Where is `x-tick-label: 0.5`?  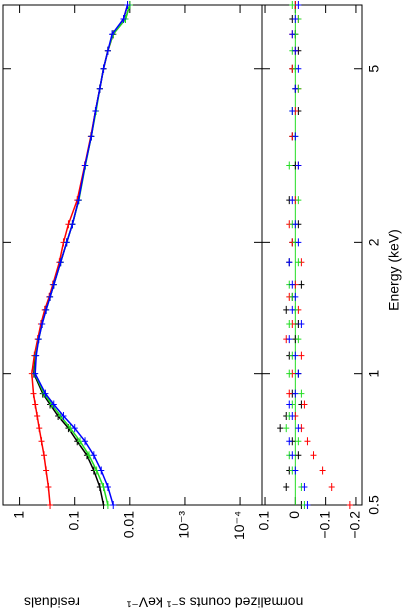 x-tick-label: 0.5 is located at coordinates (374, 505).